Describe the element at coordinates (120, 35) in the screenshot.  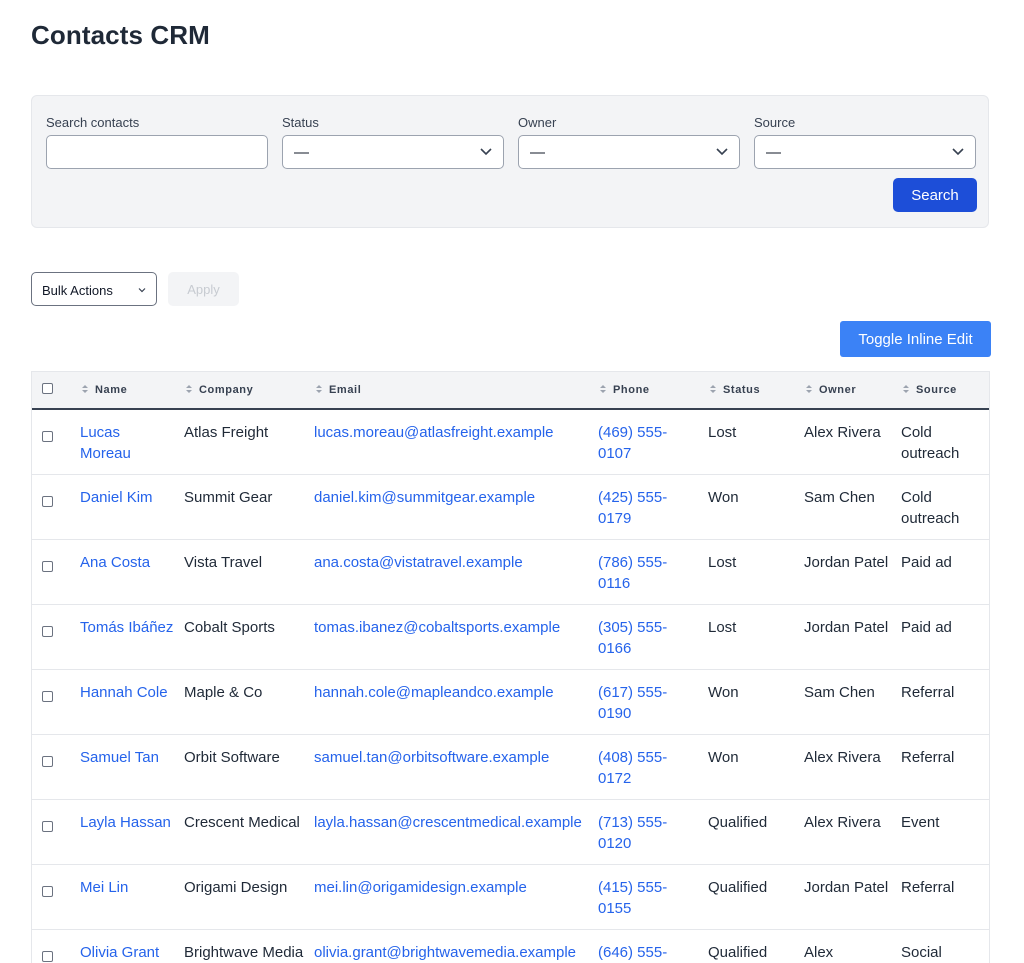
I see `page-title: Contacts CRM` at that location.